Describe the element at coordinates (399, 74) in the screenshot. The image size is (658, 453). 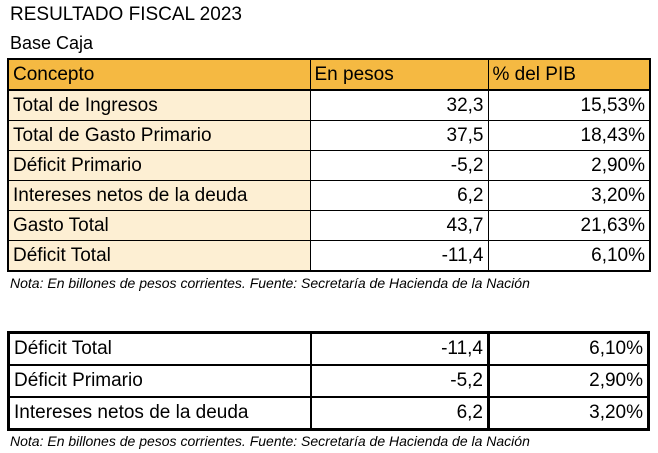
I see `header-en-pesos: En pesos` at that location.